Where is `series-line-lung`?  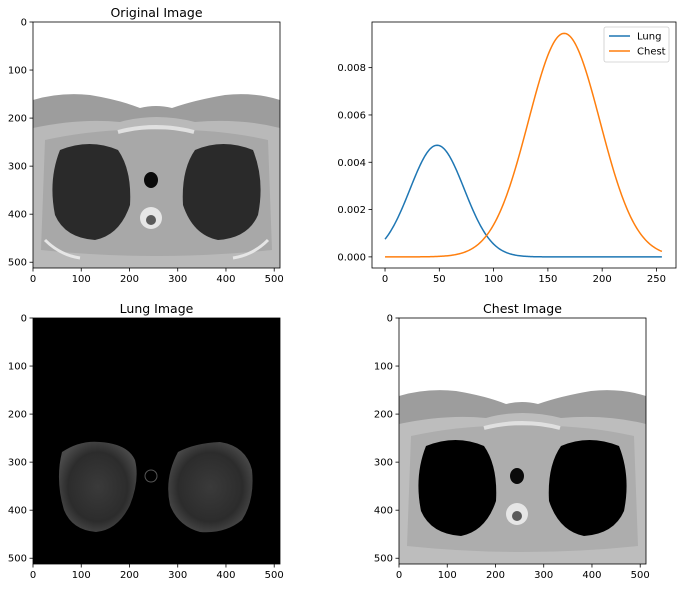 series-line-lung is located at coordinates (523, 201).